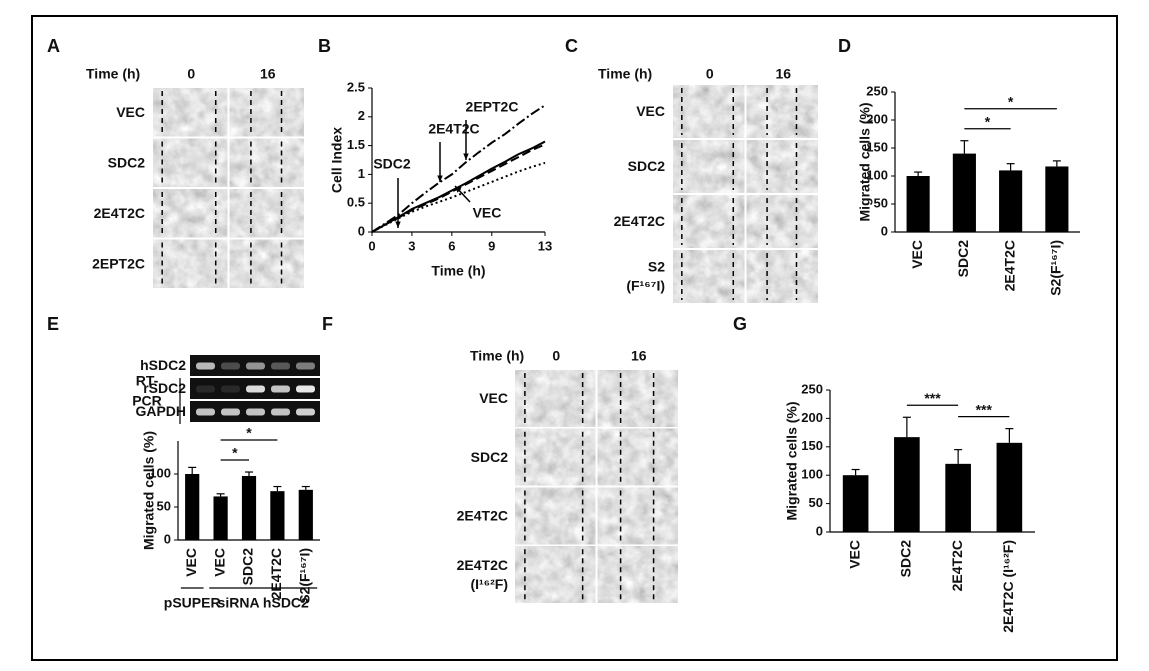  What do you see at coordinates (356, 202) in the screenshot?
I see `y-tick-label: 0.5` at bounding box center [356, 202].